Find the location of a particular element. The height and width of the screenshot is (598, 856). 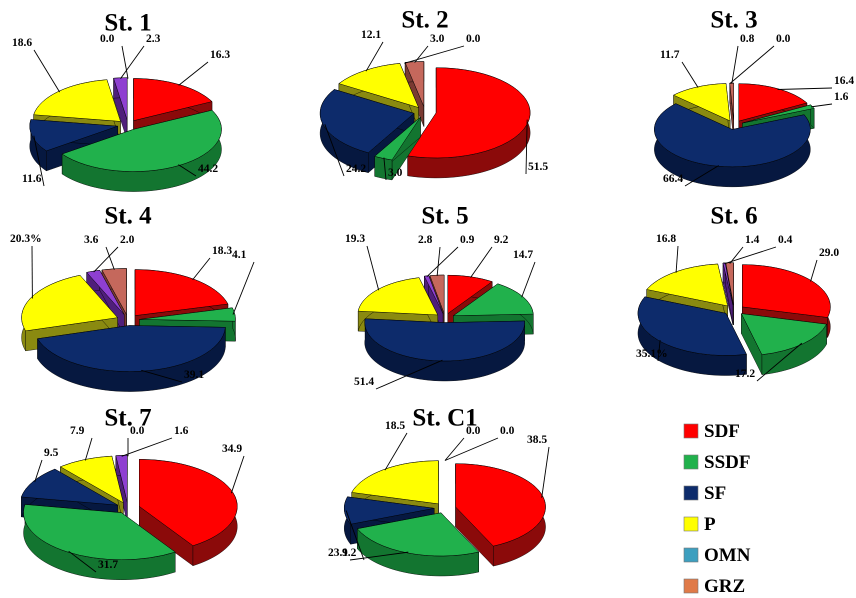

chart-title: St. 4 is located at coordinates (128, 216).